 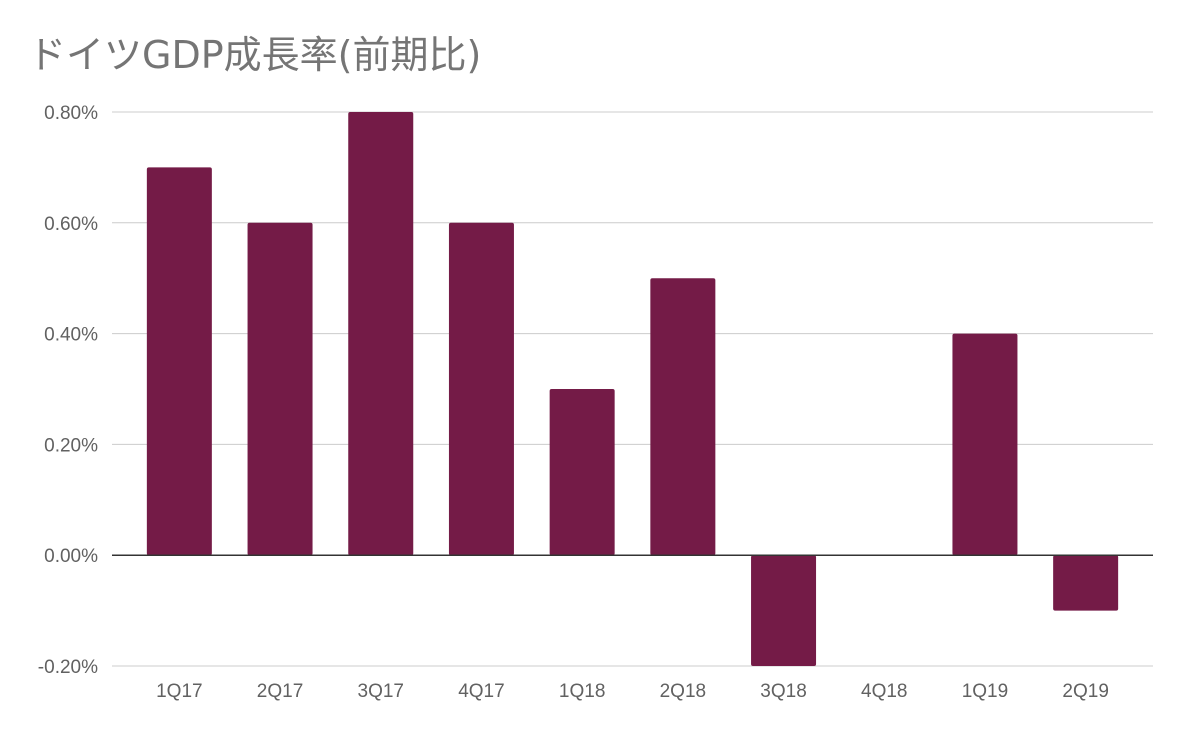 What do you see at coordinates (985, 444) in the screenshot?
I see `bar-1Q19` at bounding box center [985, 444].